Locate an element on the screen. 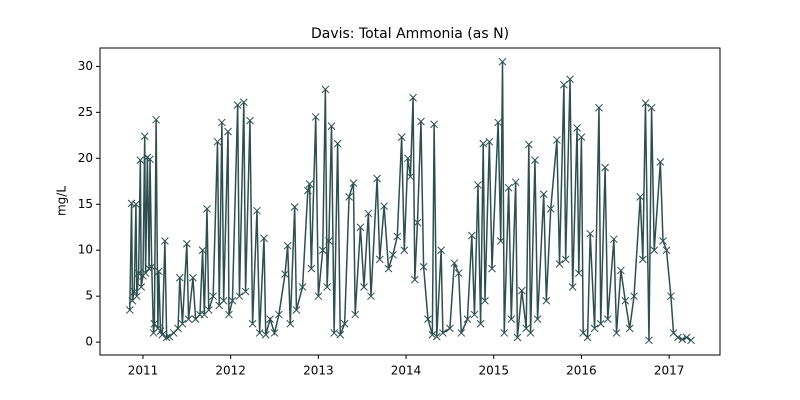 This screenshot has width=800, height=400. y-tick-label: 5 is located at coordinates (89, 296).